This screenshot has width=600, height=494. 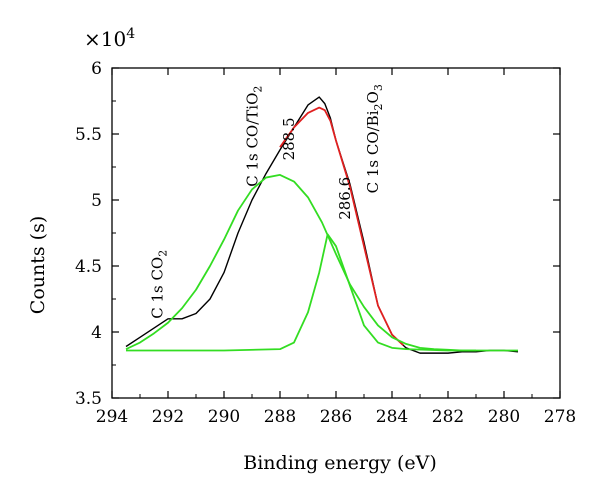 I want to click on x-tick-label: 288, so click(x=280, y=417).